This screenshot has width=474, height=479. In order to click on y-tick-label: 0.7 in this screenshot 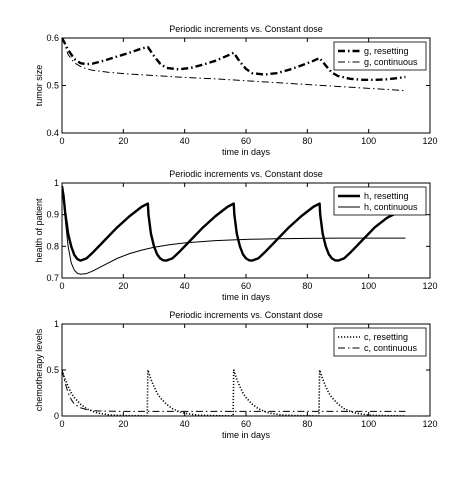, I will do `click(52, 278)`.